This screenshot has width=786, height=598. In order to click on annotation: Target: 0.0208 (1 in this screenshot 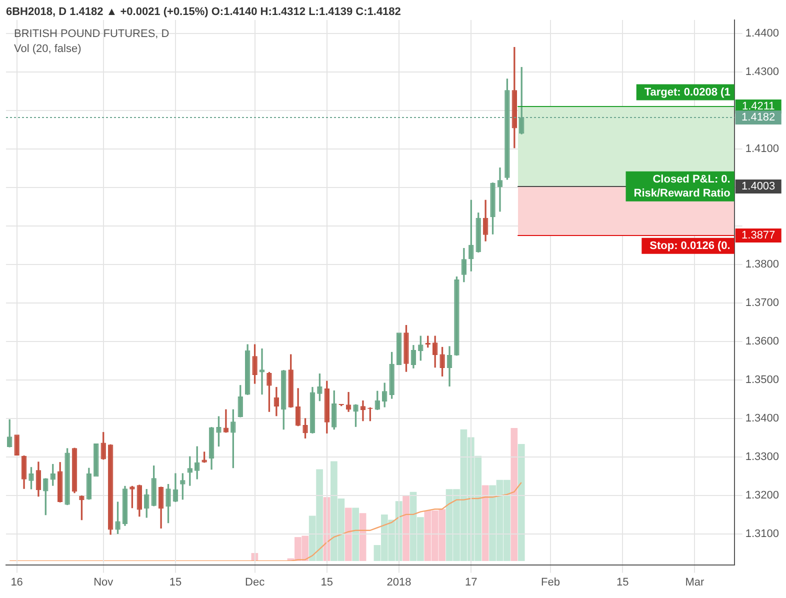, I will do `click(687, 92)`.